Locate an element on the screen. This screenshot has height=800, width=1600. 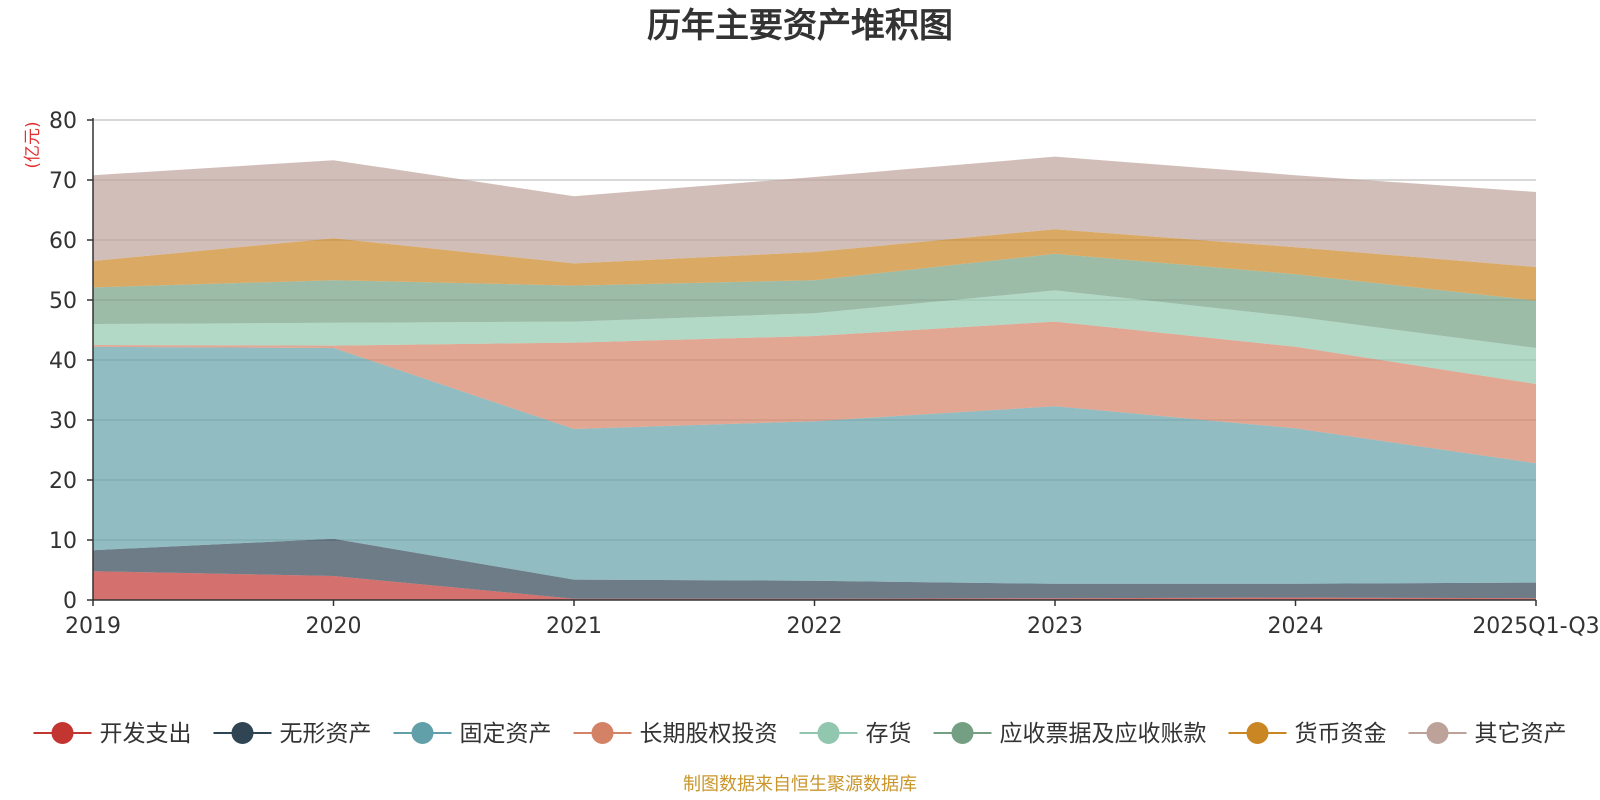
legend-item-应收票据及应收账款: 应收票据及应收账款 is located at coordinates (1070, 734).